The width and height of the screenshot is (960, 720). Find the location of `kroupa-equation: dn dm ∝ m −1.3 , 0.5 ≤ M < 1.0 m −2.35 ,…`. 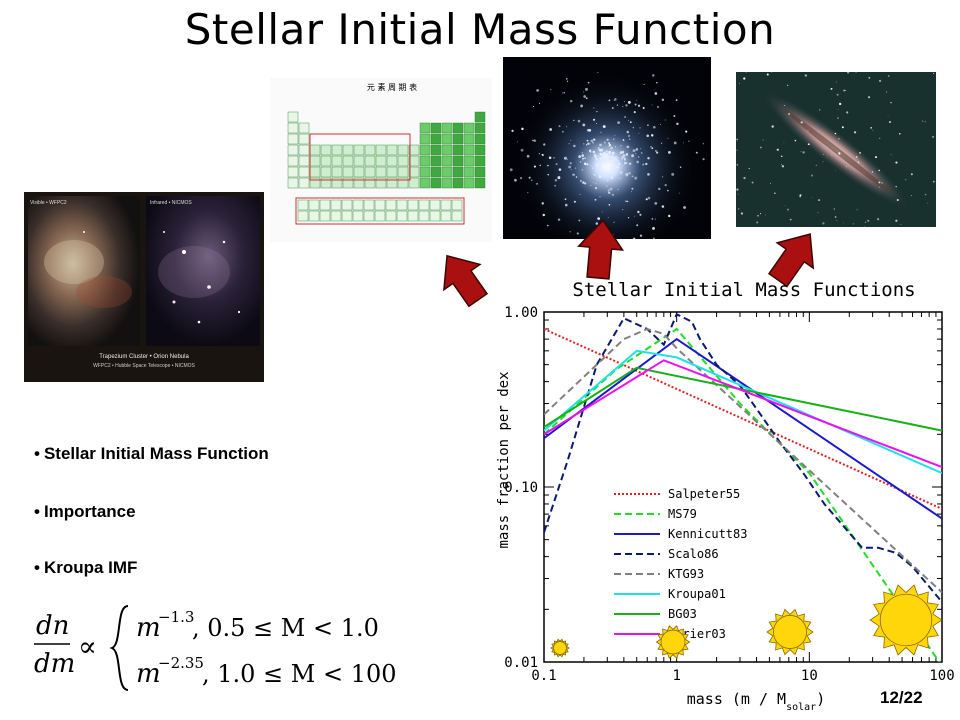

kroupa-equation: dn dm ∝ m −1.3 , 0.5 ≤ M < 1.0 m −2.35 ,… is located at coordinates (215, 648).